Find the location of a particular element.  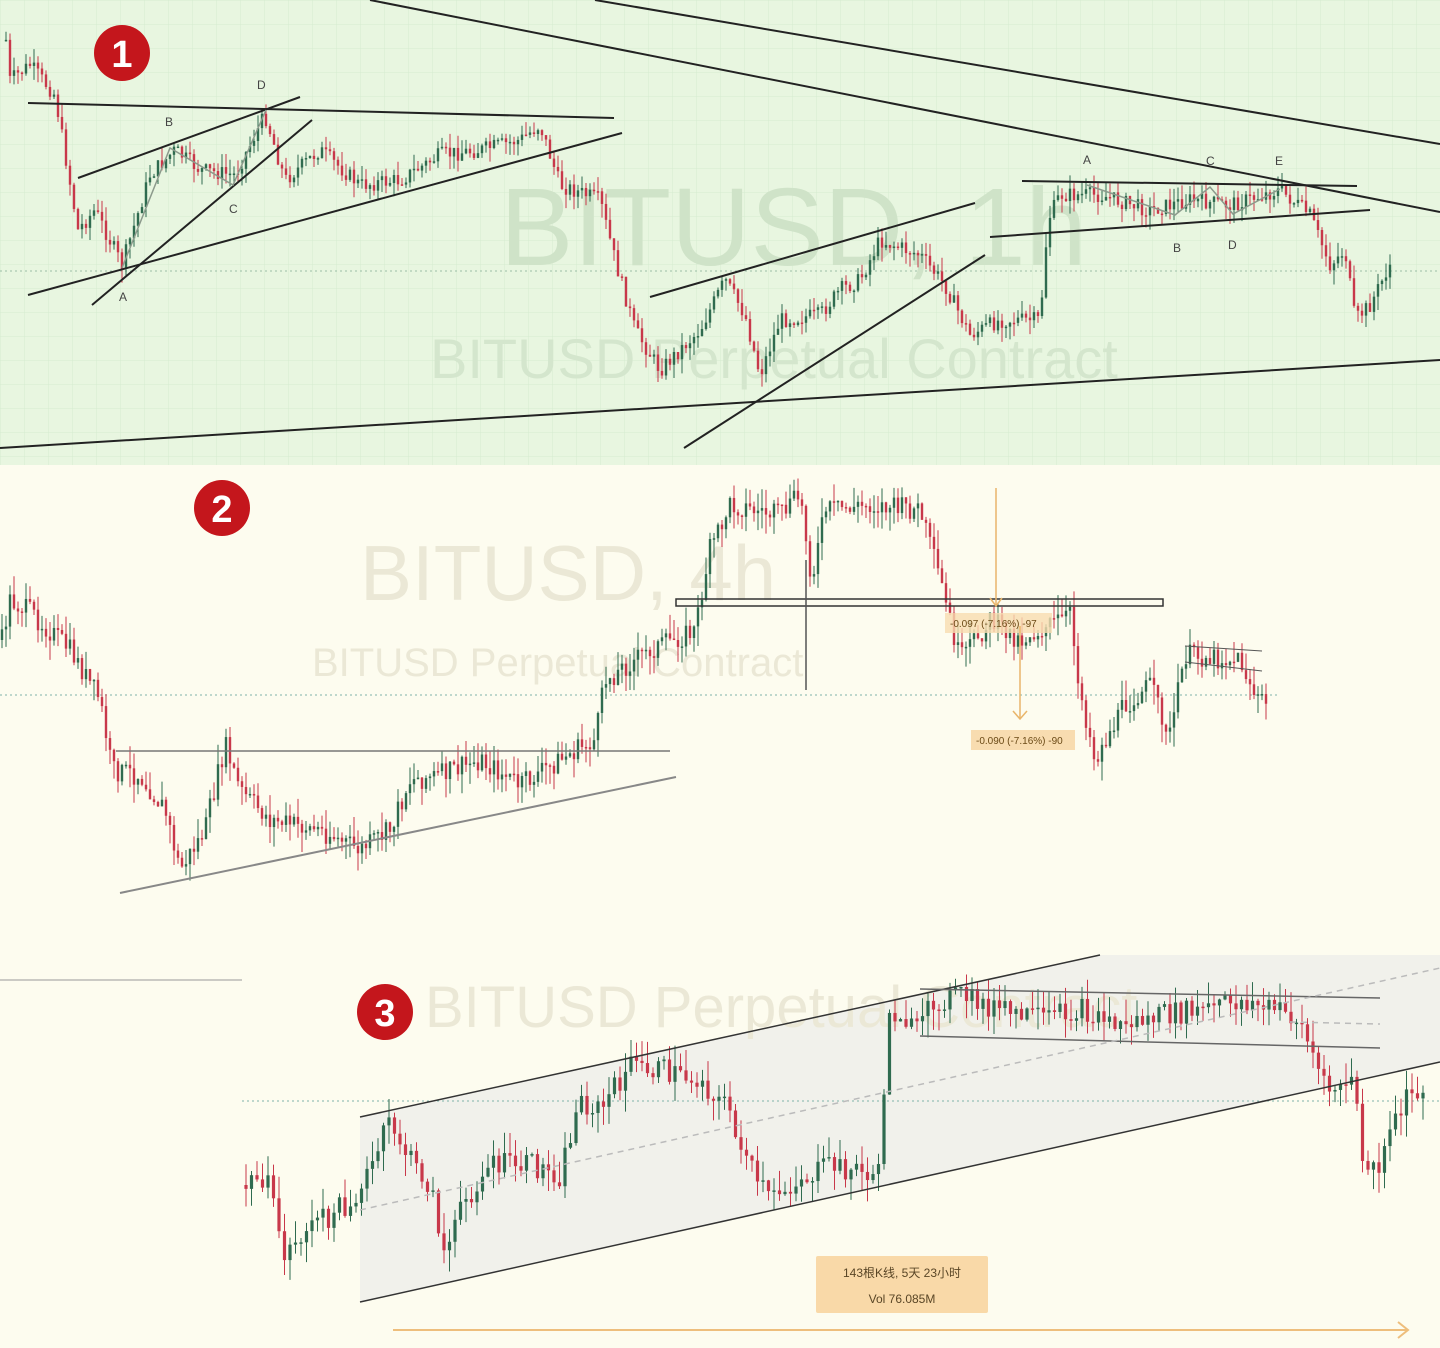

pattern-label-a-right: A is located at coordinates (1087, 160).